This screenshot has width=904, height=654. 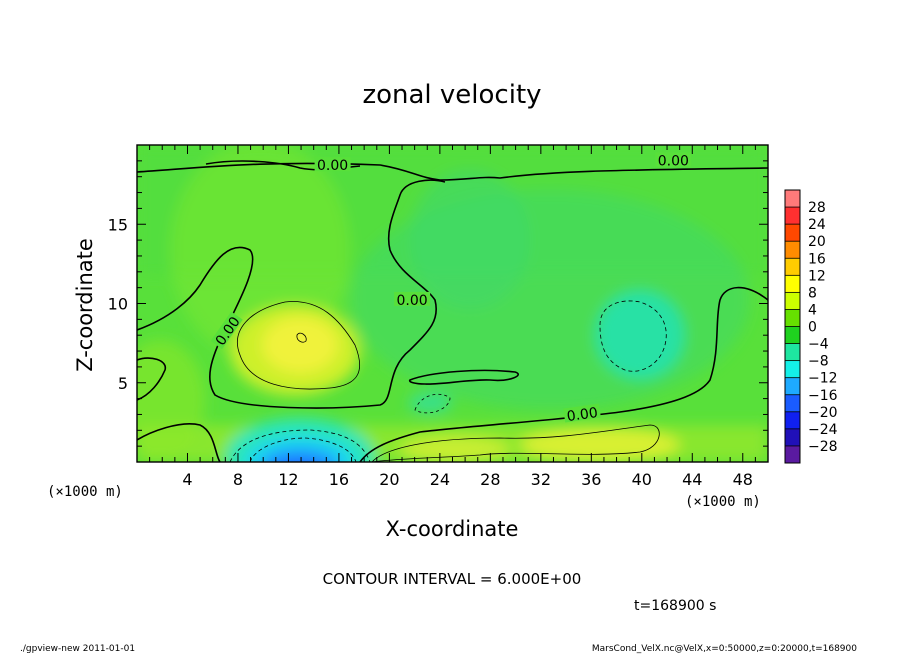 I want to click on x-tick-label: 32, so click(x=541, y=479).